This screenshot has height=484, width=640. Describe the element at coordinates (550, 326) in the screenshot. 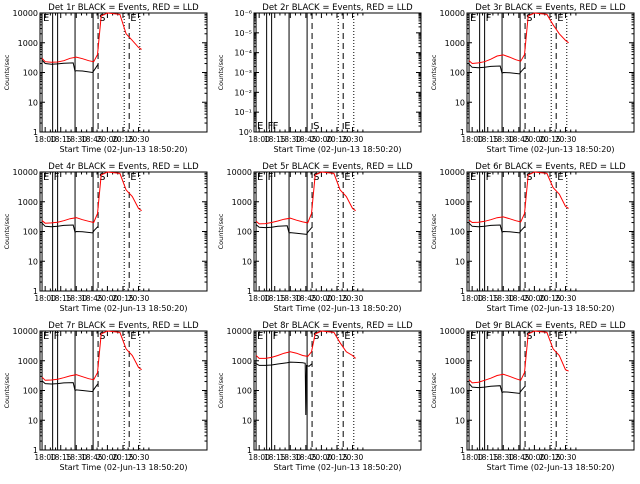

I see `panel-title: Det 9r BLACK = Events, RED = LLD` at that location.